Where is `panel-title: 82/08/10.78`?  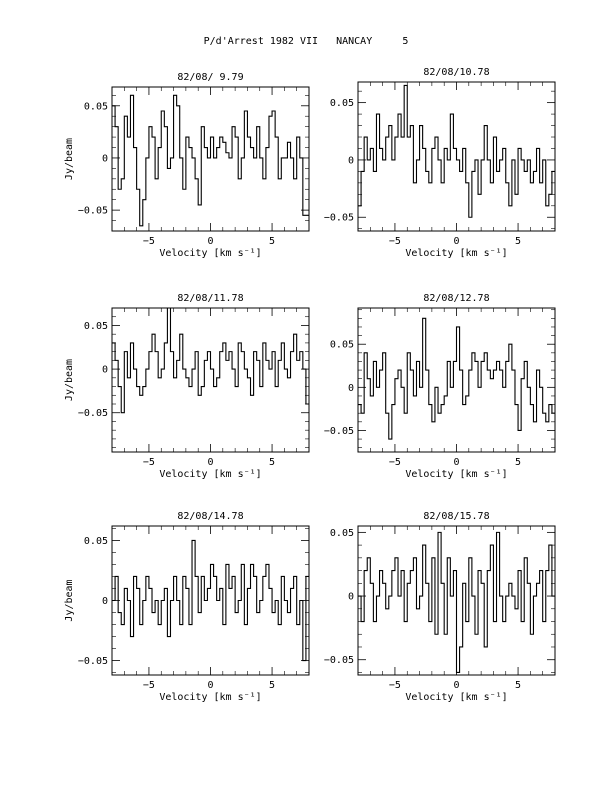
panel-title: 82/08/10.78 is located at coordinates (456, 72).